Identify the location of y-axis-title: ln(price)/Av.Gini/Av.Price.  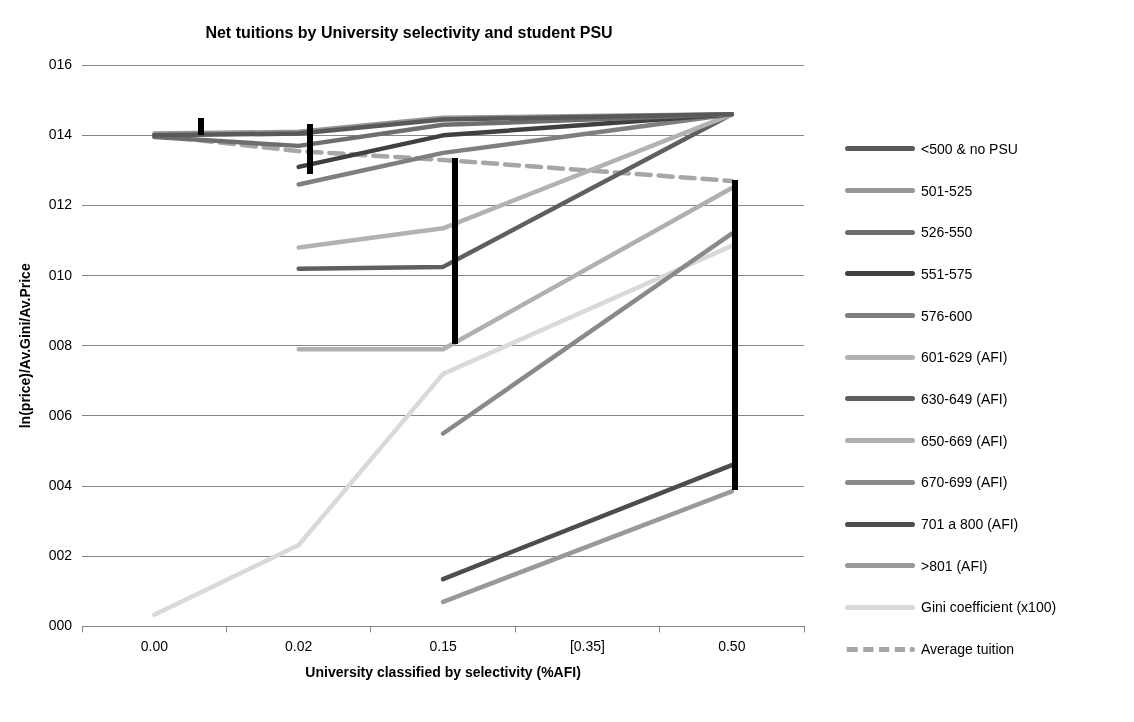
(25, 346).